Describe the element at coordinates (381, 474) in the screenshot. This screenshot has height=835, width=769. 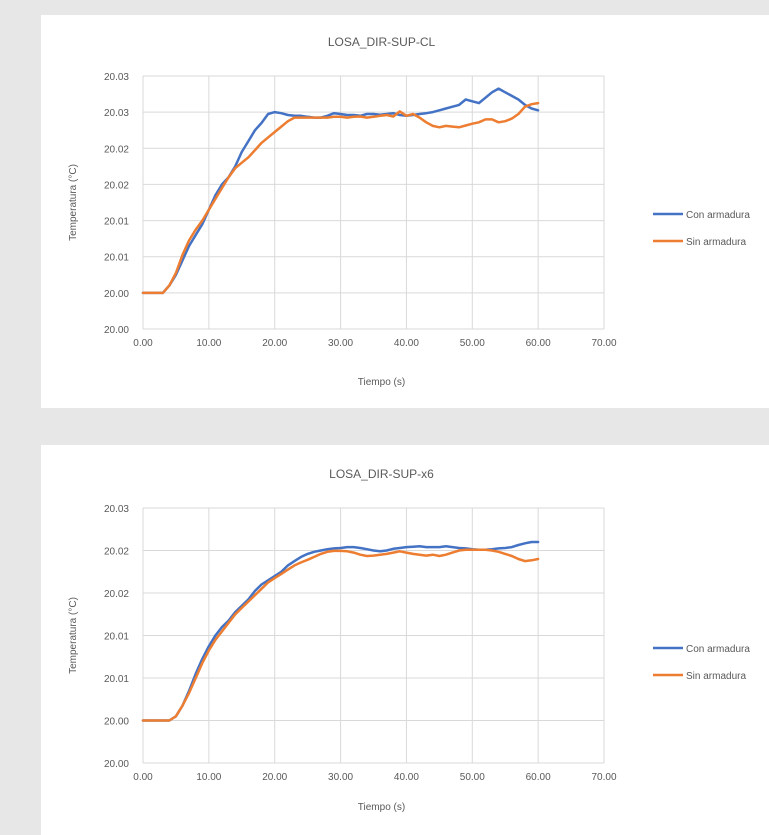
I see `chart-title: LOSA_DIR-SUP-x6` at that location.